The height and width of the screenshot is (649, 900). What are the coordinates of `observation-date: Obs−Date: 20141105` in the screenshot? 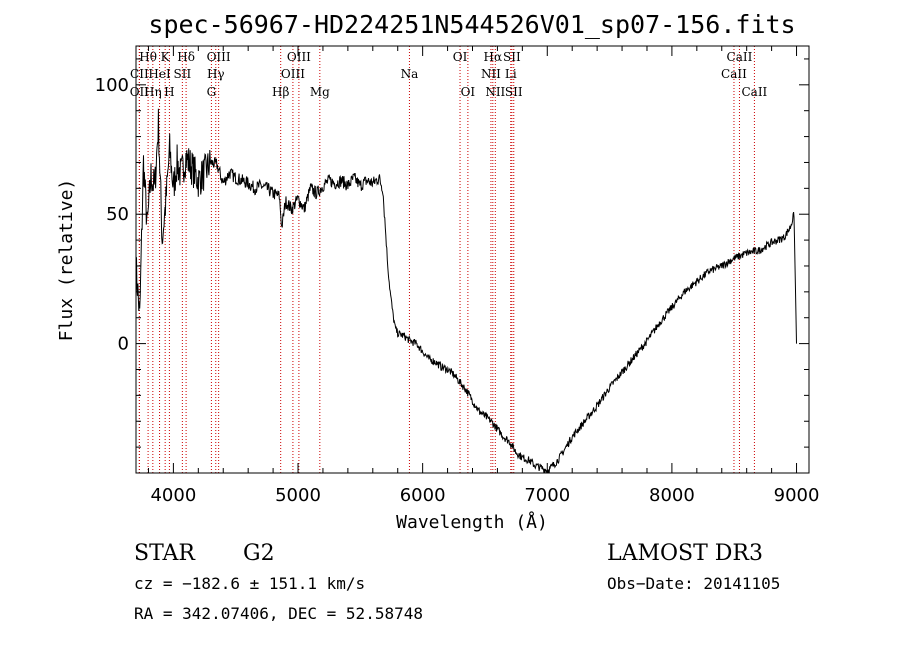 It's located at (693, 583).